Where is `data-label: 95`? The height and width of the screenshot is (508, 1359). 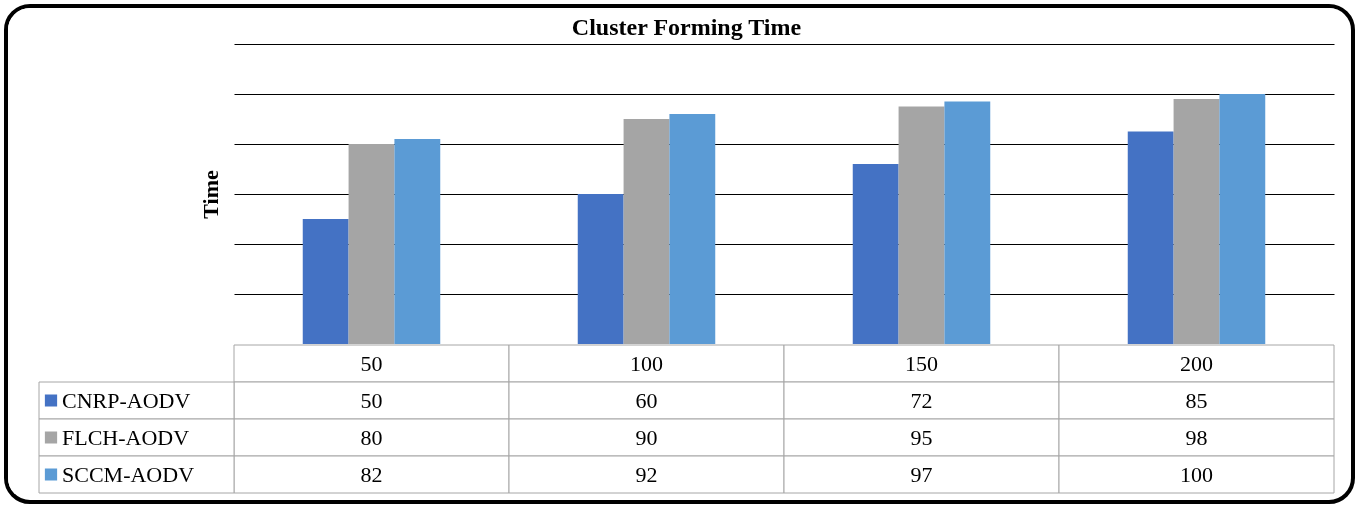
data-label: 95 is located at coordinates (921, 437).